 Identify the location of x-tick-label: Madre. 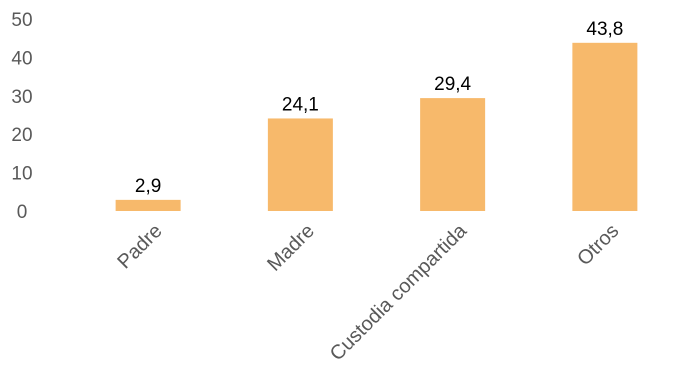
(291, 248).